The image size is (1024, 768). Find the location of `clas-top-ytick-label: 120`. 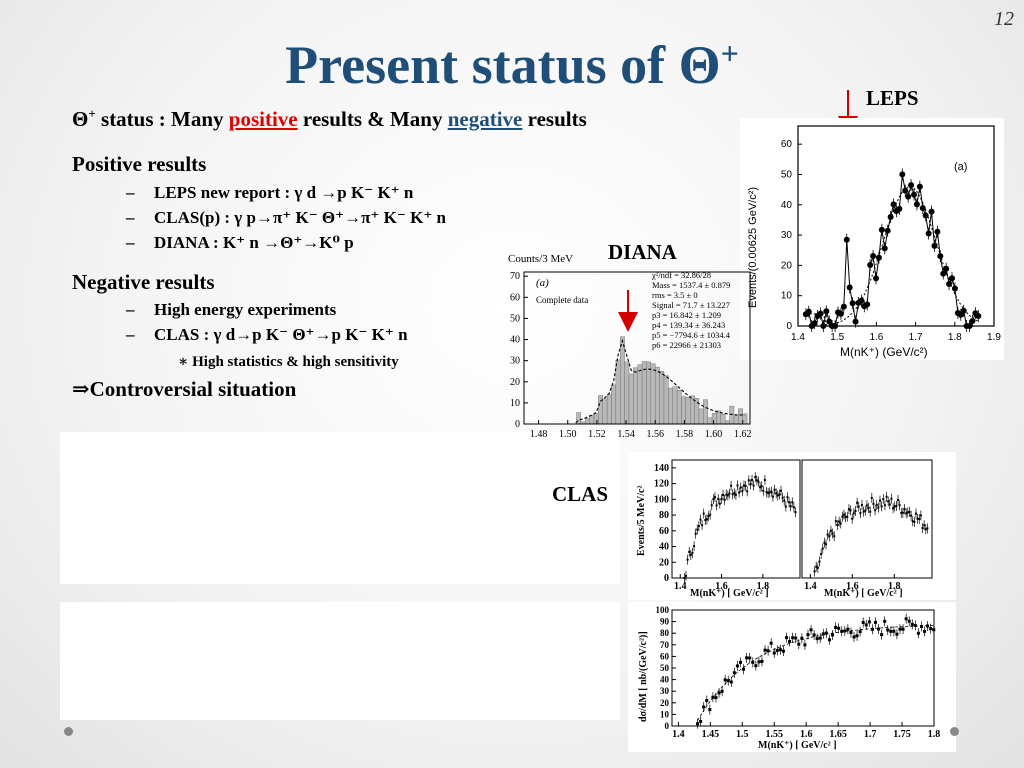

clas-top-ytick-label: 120 is located at coordinates (661, 484).